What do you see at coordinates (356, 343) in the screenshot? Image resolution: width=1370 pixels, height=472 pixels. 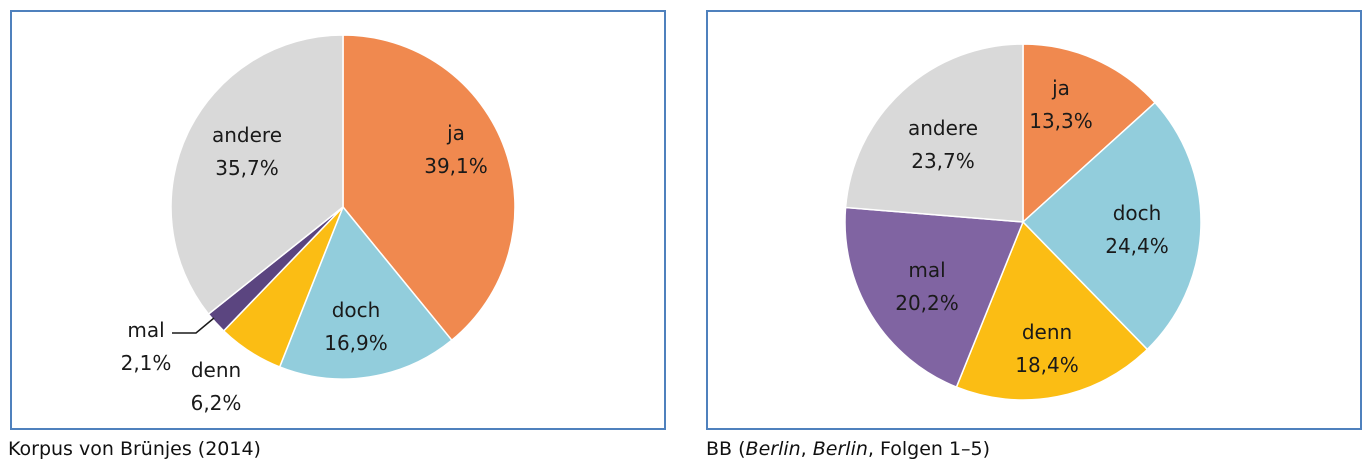 I see `slice-value-doch: 16,9%` at bounding box center [356, 343].